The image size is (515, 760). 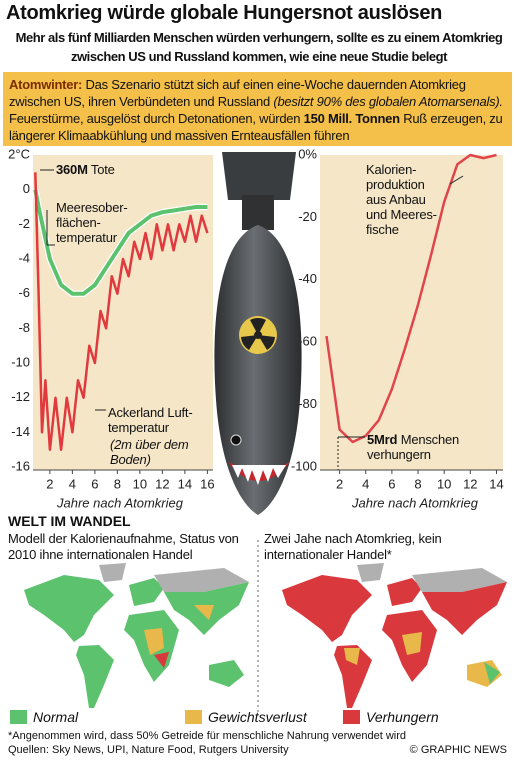 I want to click on annotation-bold: 5Mrd, so click(x=382, y=439).